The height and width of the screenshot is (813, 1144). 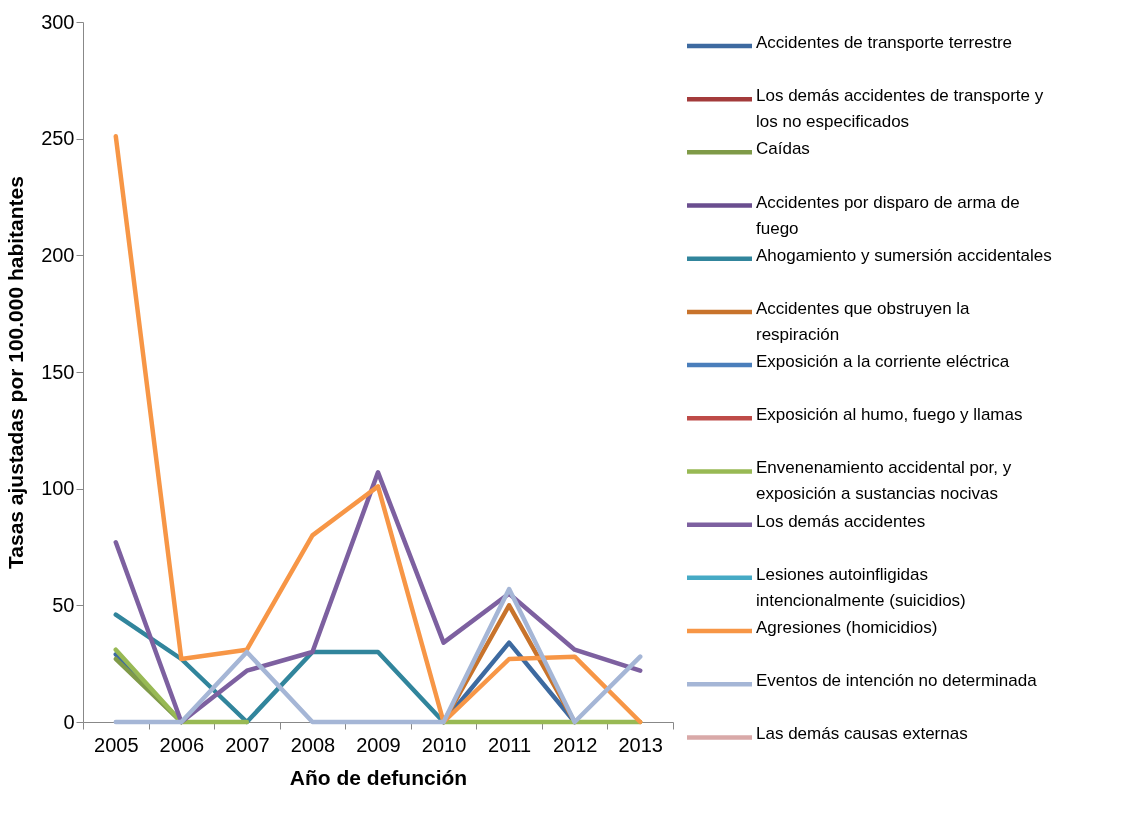 What do you see at coordinates (888, 215) in the screenshot?
I see `legend-label: Accidentes por disparo de arma de fuego` at bounding box center [888, 215].